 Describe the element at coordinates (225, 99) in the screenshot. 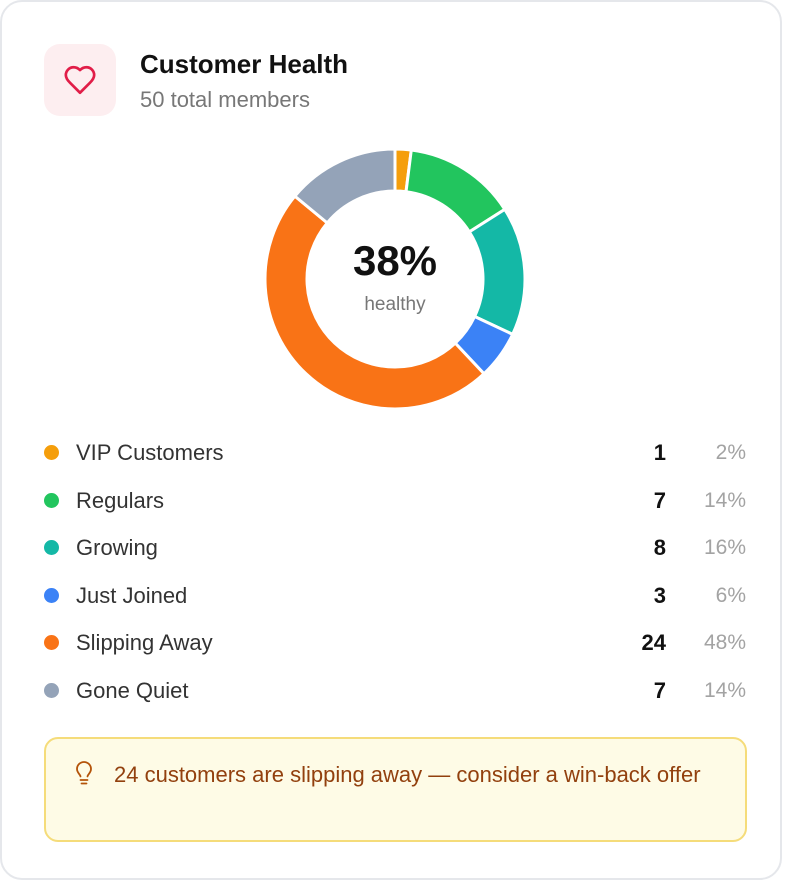

I see `card-subtitle: 50 total members` at that location.